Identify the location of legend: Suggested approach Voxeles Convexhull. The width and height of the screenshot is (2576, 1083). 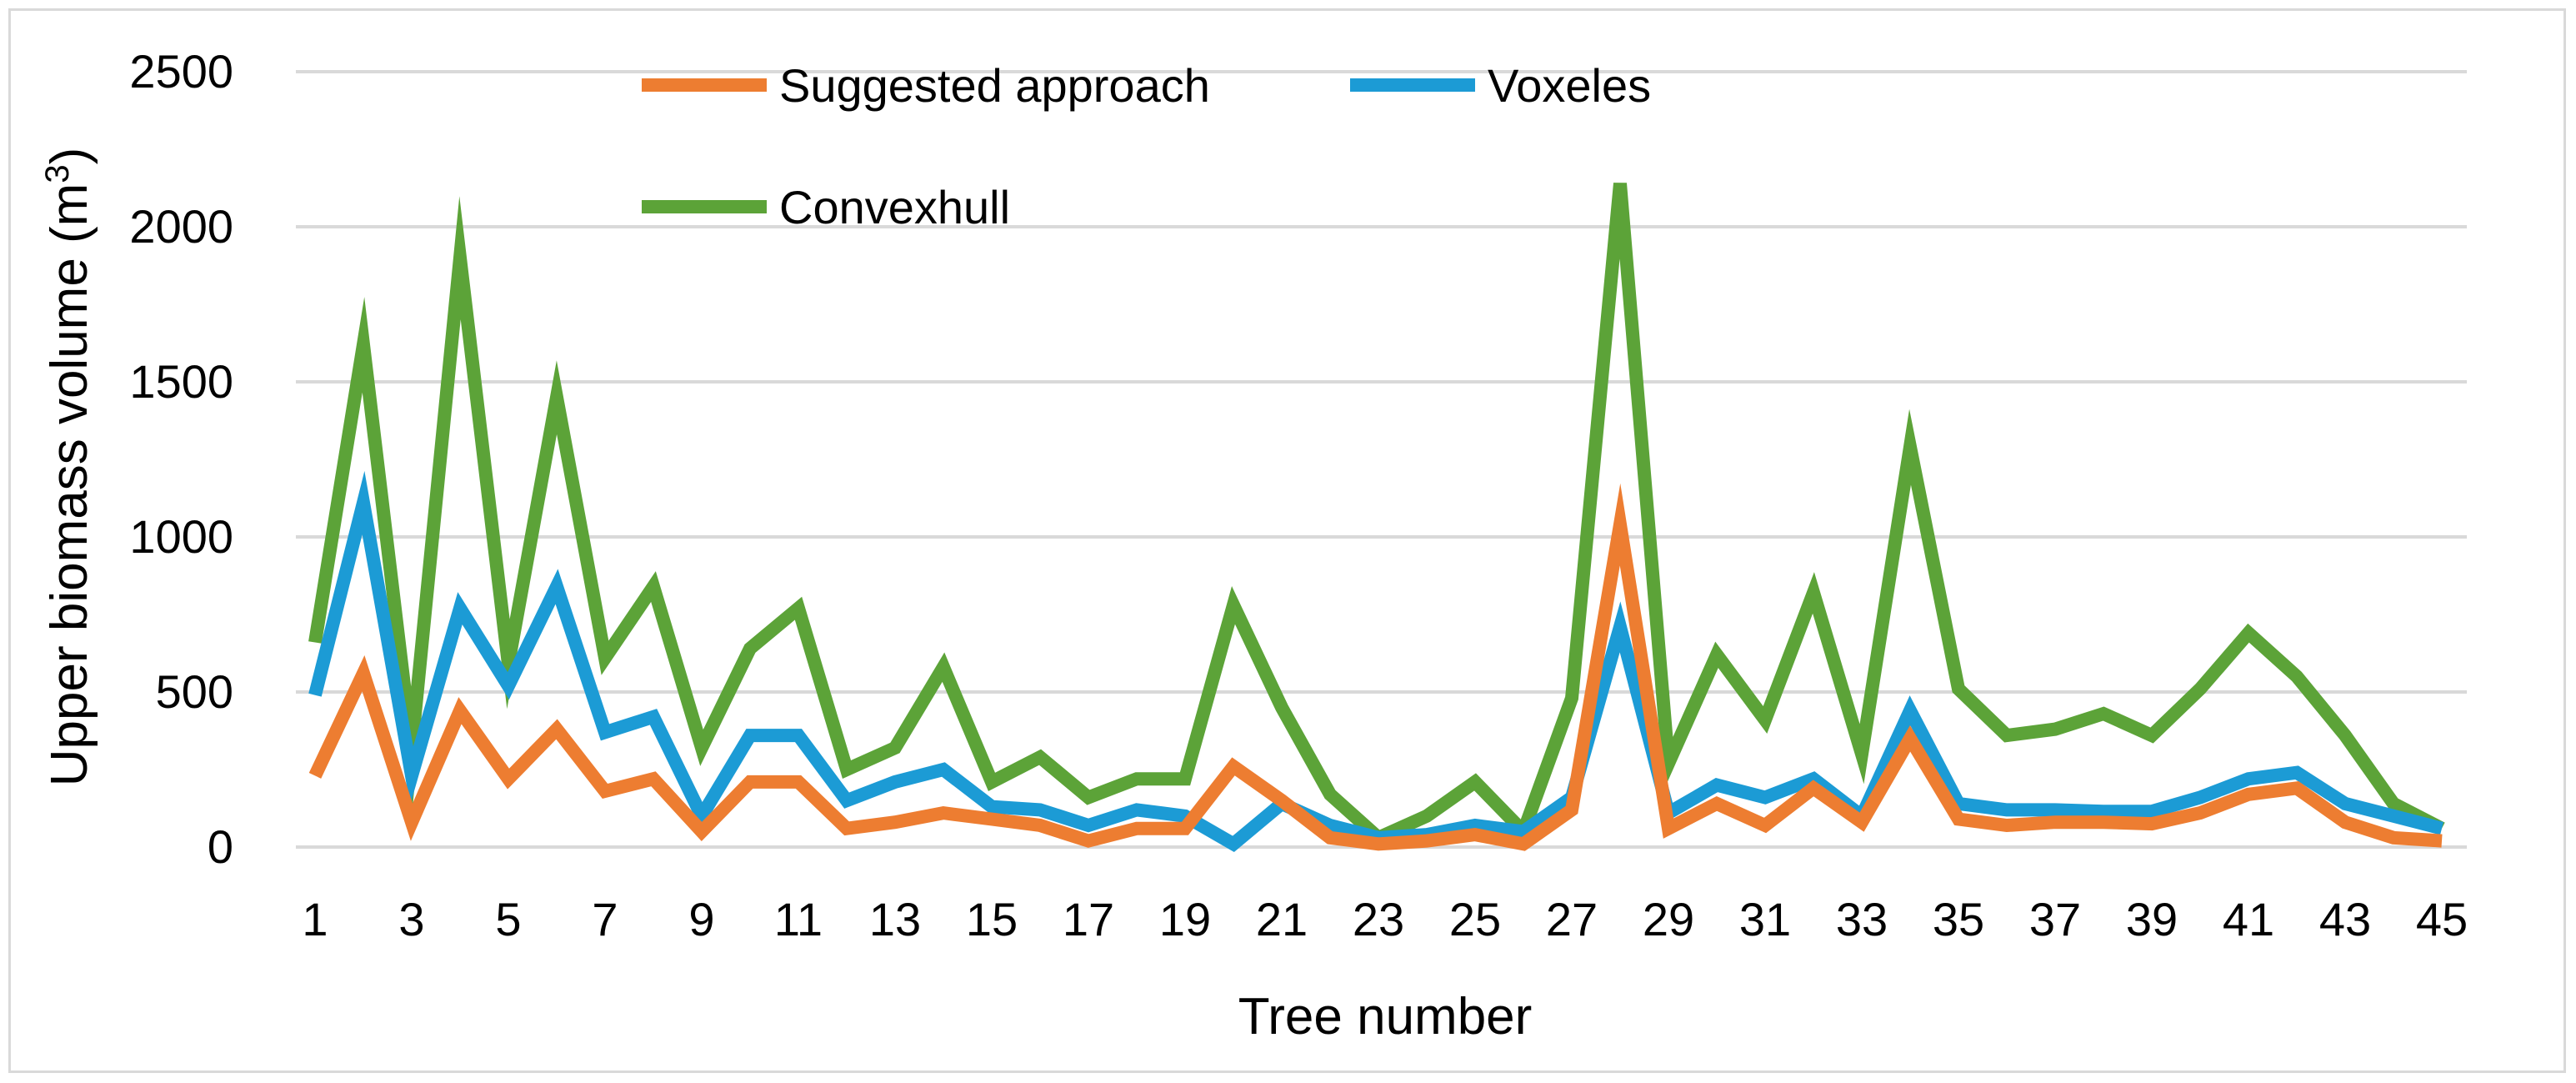
(1146, 146).